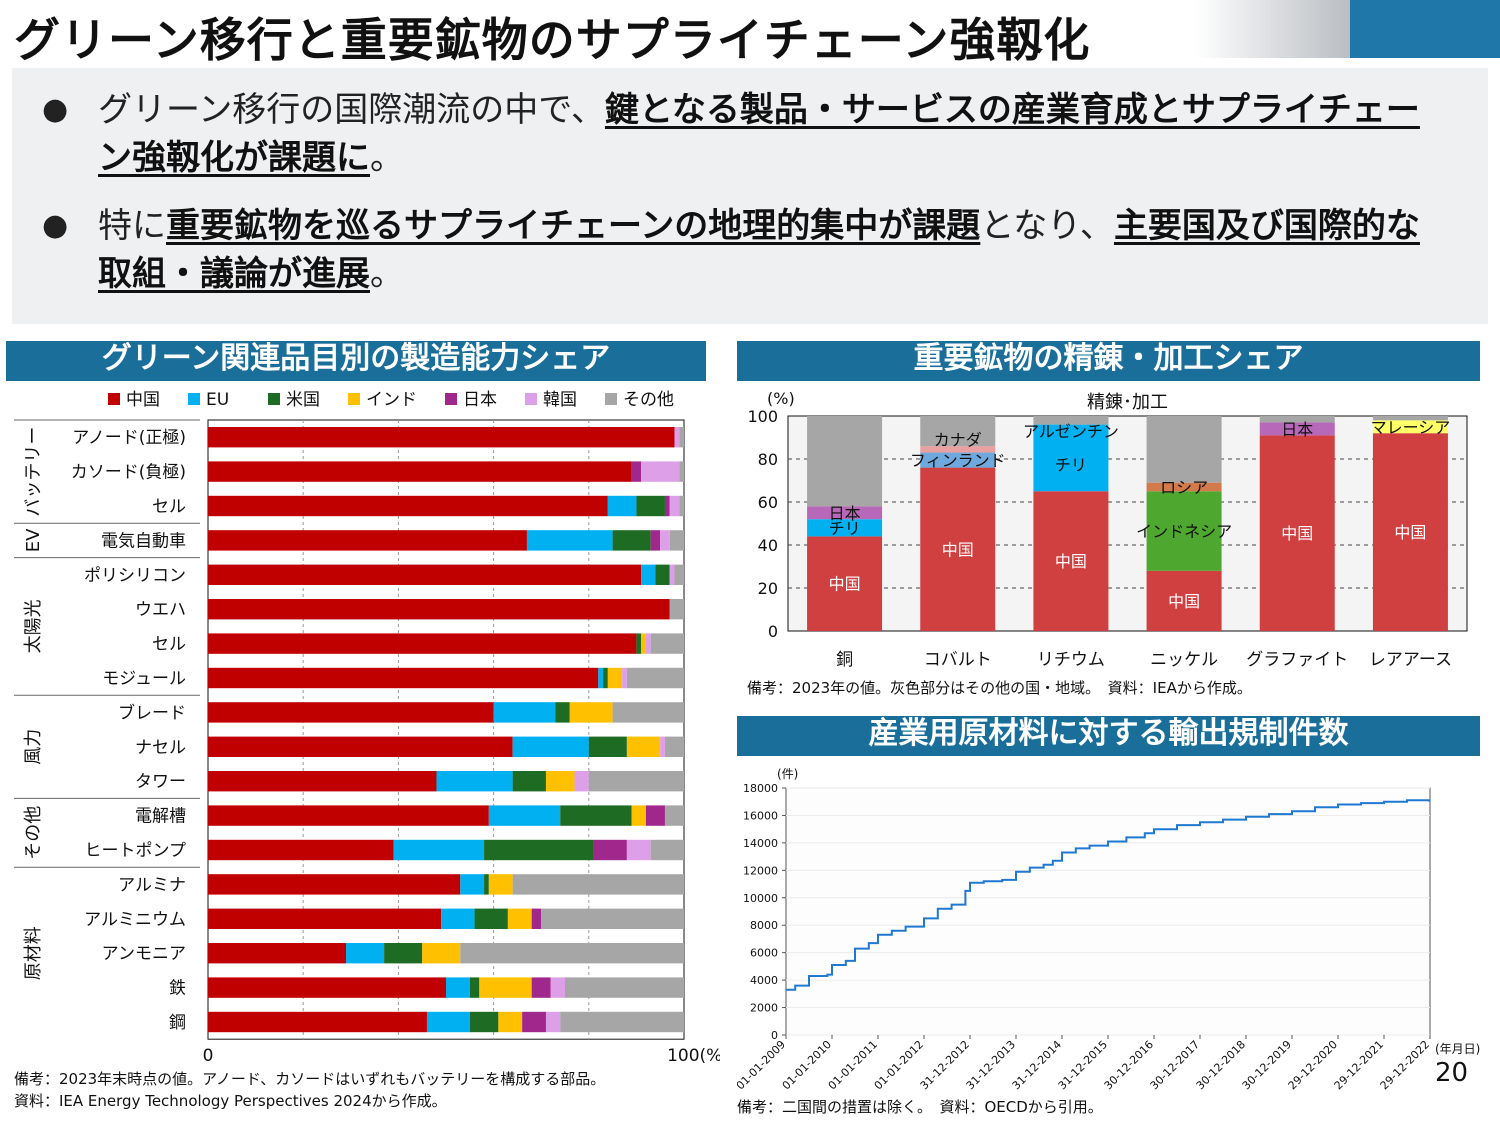 This screenshot has width=1500, height=1125. I want to click on page-number: 20, so click(1452, 1073).